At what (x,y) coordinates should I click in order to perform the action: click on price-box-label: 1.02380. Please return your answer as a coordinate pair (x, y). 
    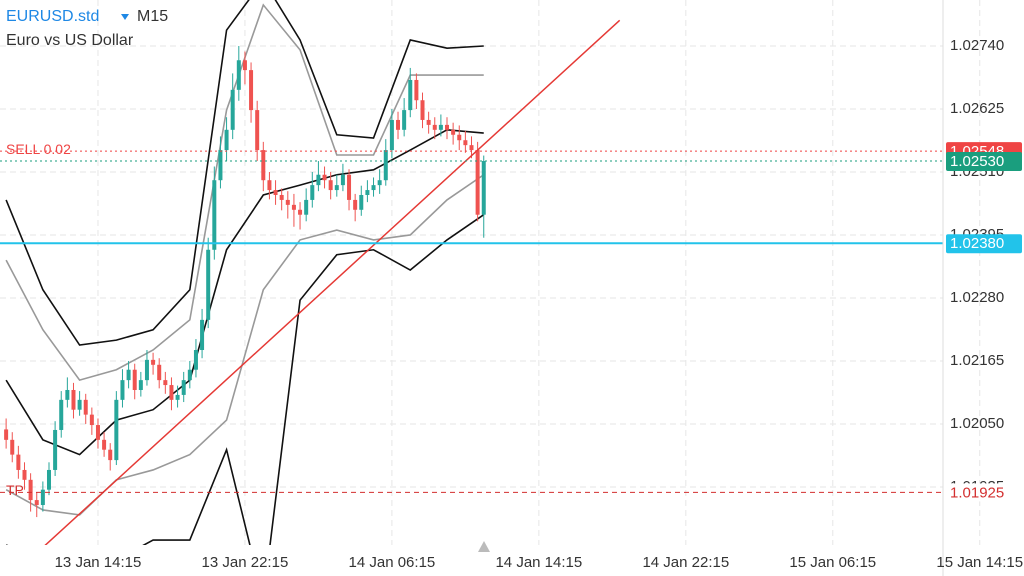
    Looking at the image, I should click on (977, 243).